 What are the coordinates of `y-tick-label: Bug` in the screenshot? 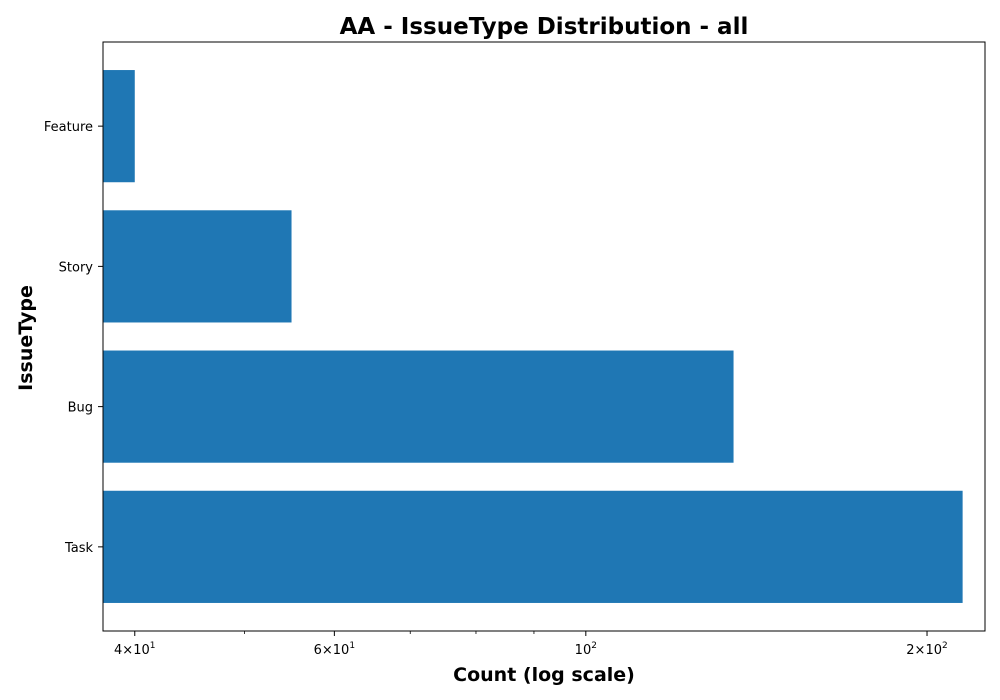 It's located at (80, 408).